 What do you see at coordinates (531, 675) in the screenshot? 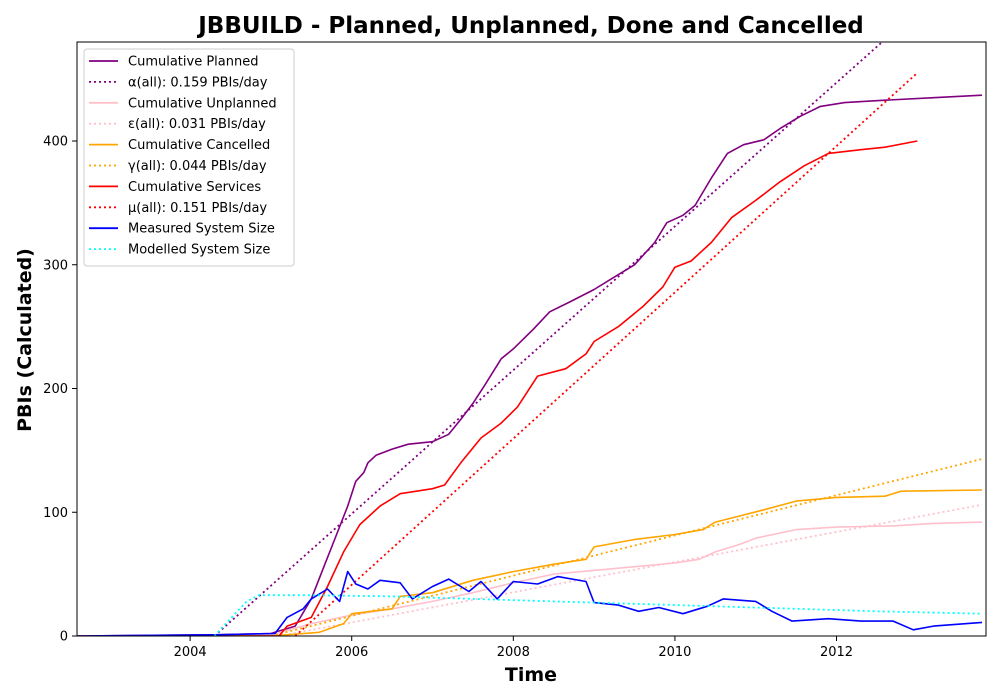
I see `x-axis-label: Time` at bounding box center [531, 675].